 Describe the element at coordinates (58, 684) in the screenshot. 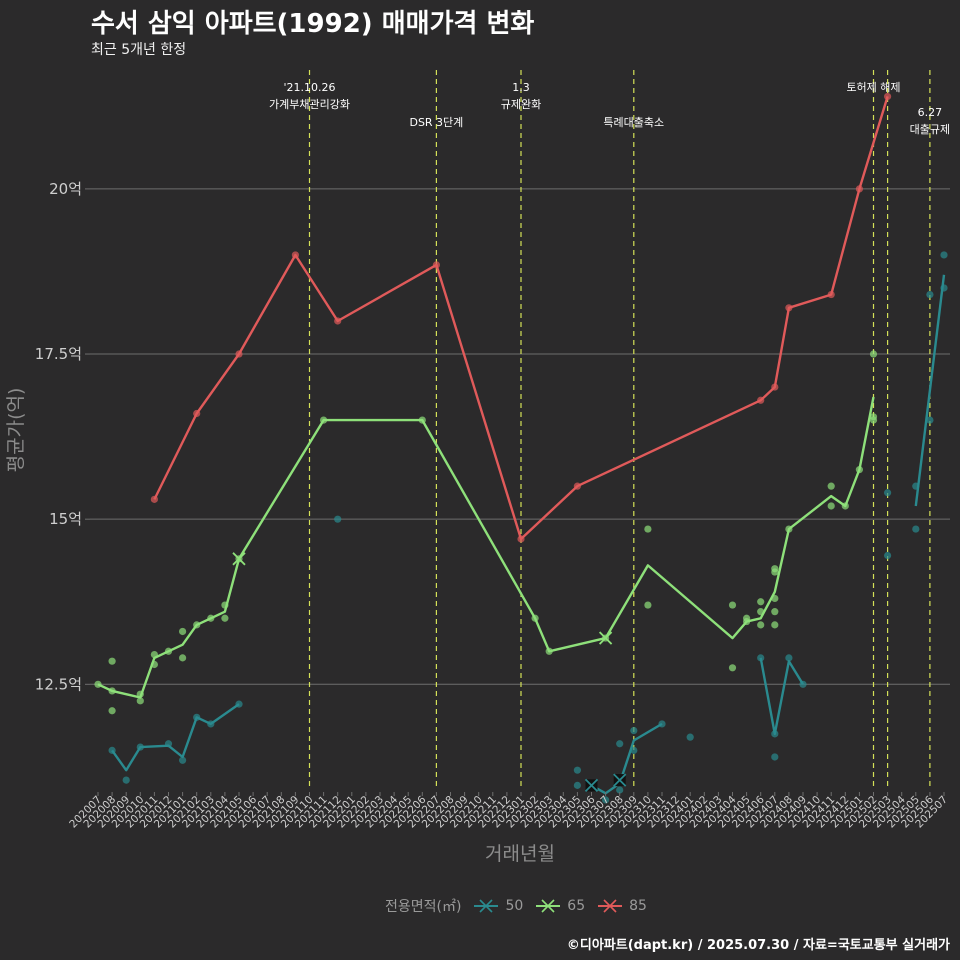

I see `y-tick-label: 12.5억` at that location.